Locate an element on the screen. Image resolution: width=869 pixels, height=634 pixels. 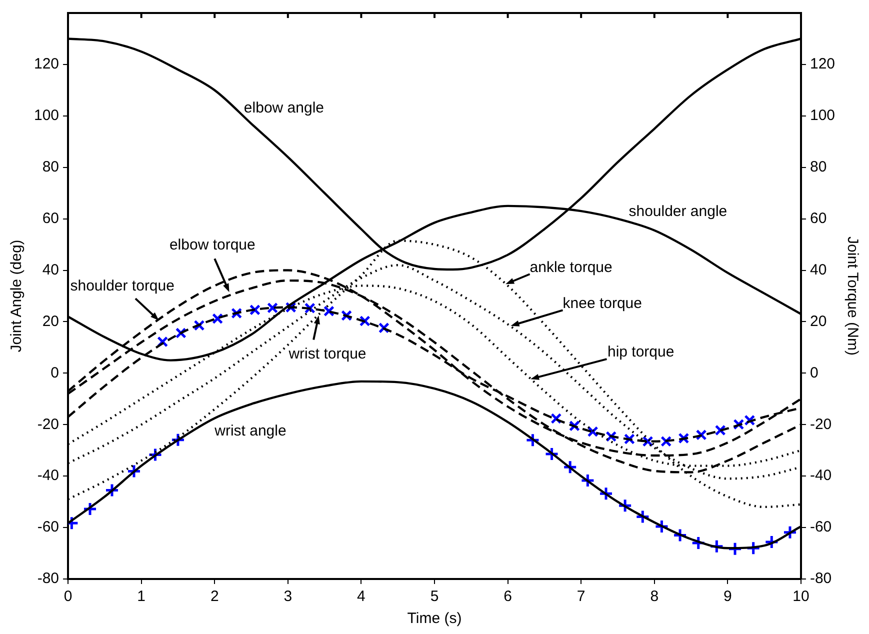
x-tick-label: 6 is located at coordinates (508, 597).